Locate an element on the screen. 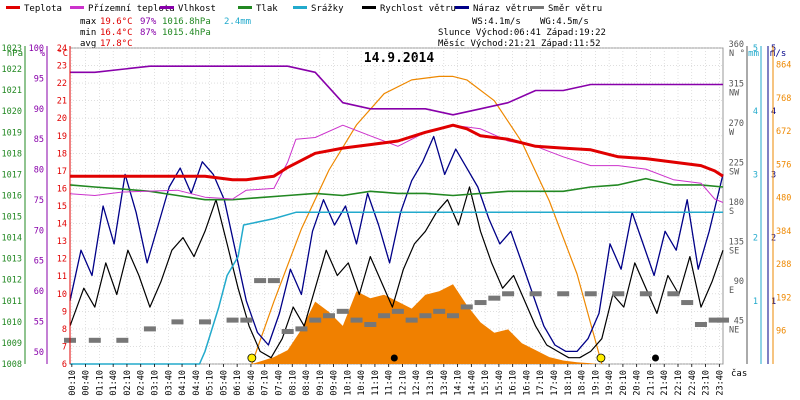 Image resolution: width=800 pixels, height=400 pixels. stats-value: avg is located at coordinates (88, 44).